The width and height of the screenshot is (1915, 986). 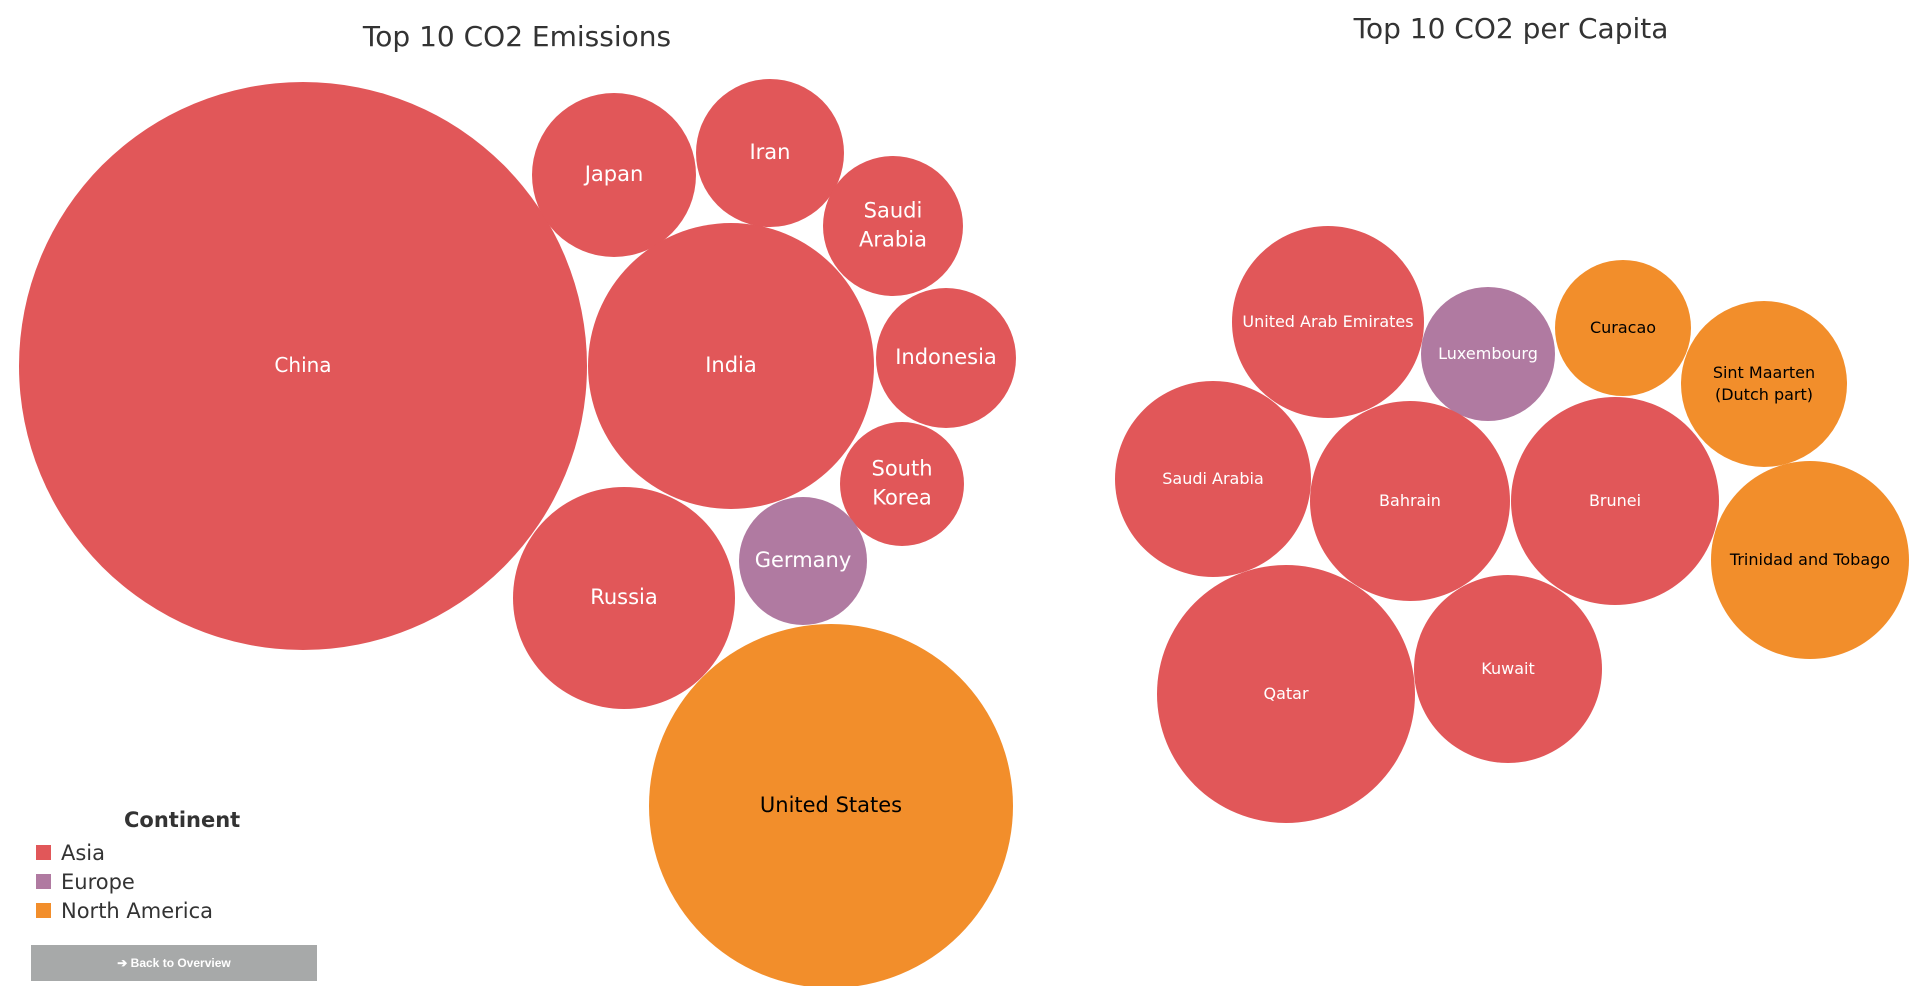 I want to click on bubble-label-united-arab-emirates: United Arab Emirates, so click(x=1327, y=321).